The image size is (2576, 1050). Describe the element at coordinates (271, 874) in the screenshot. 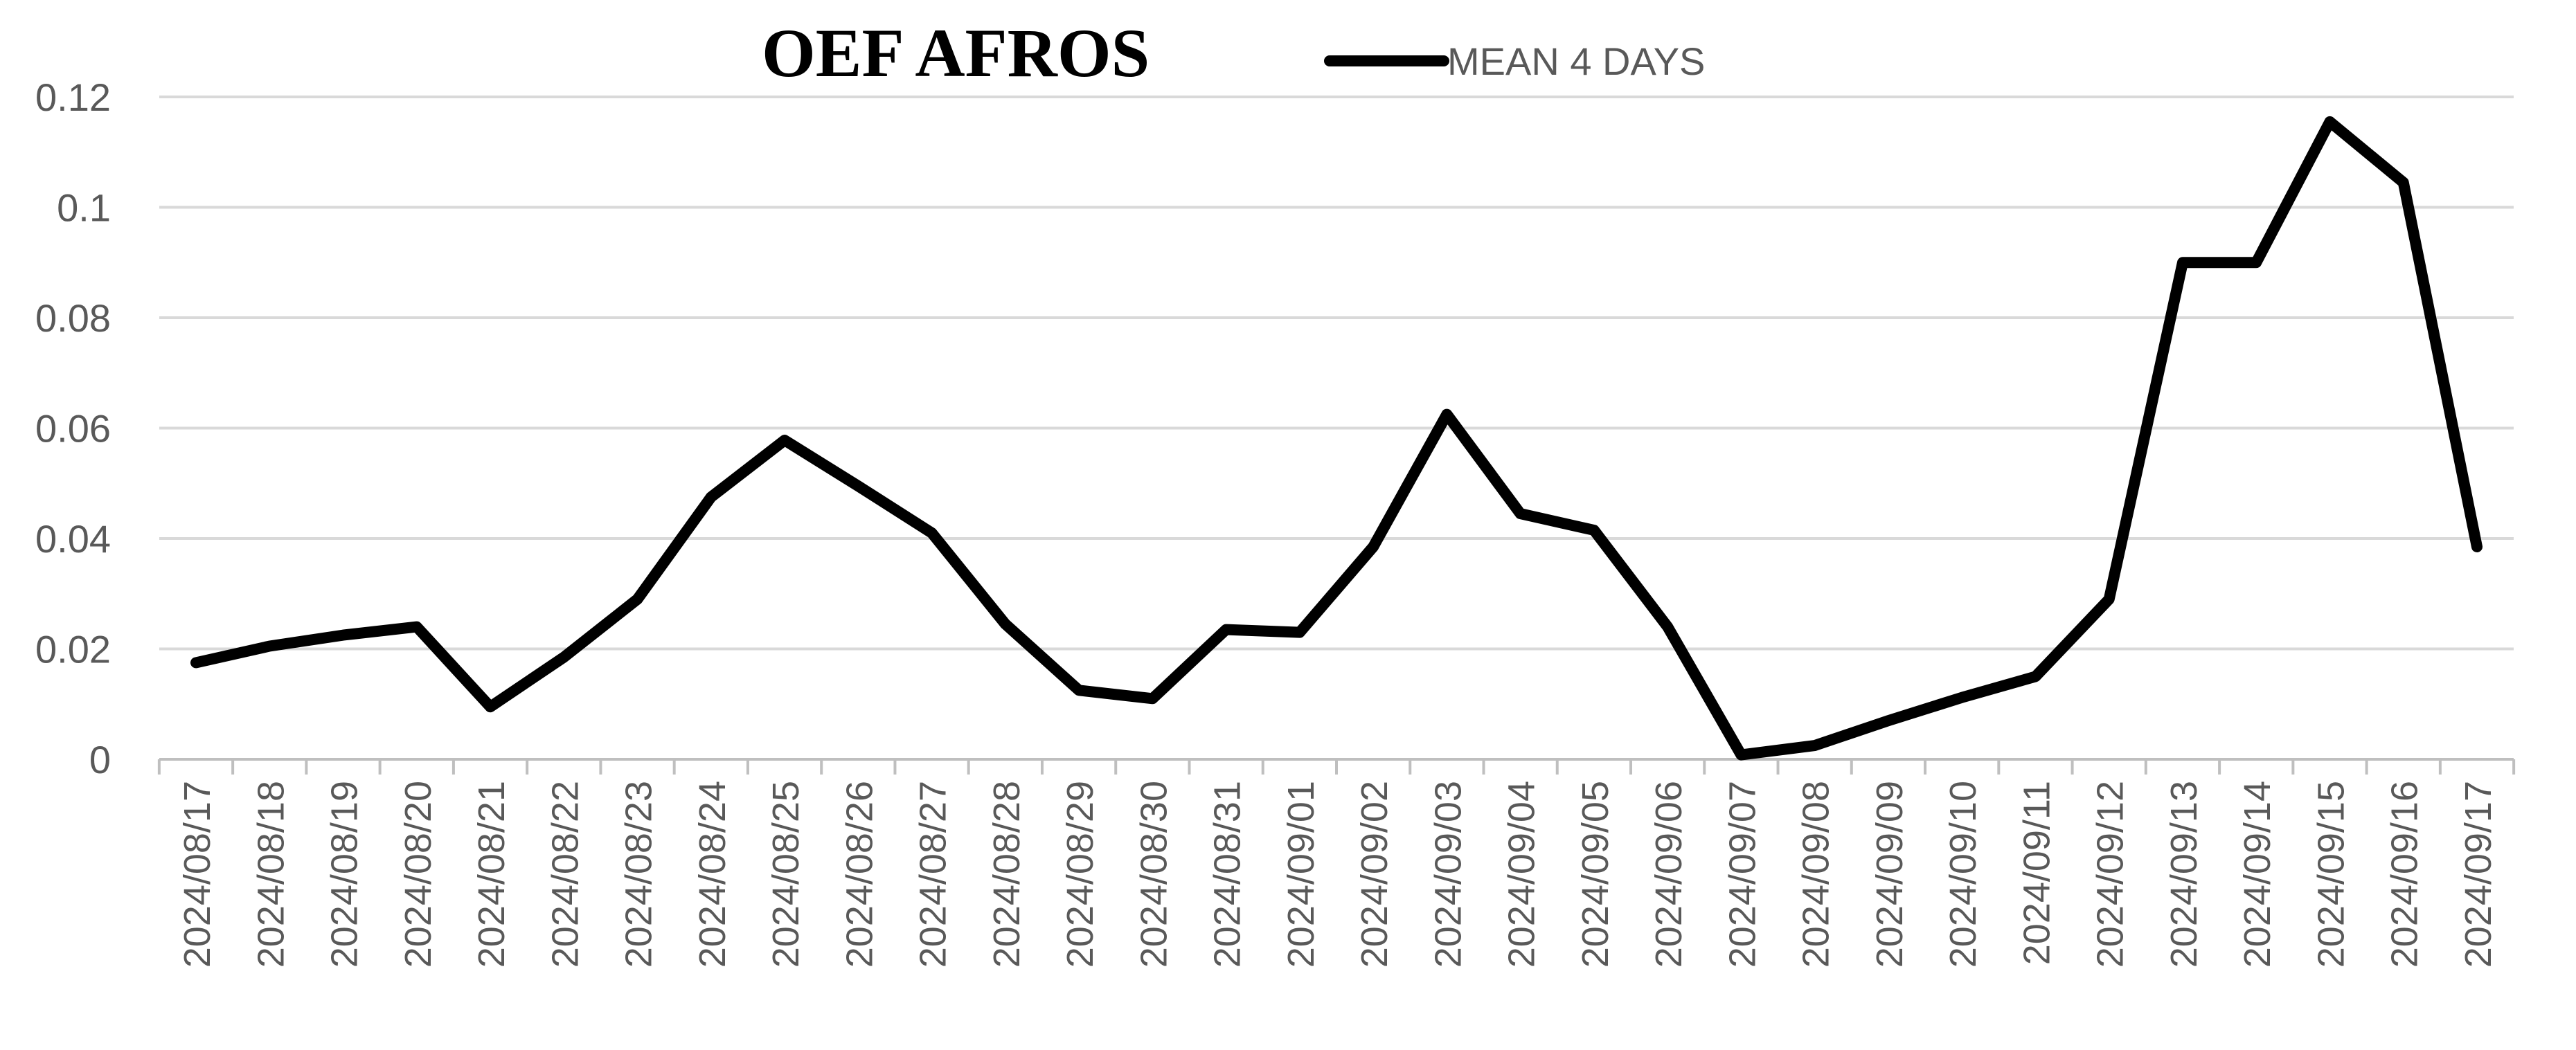

I see `x-tick-label: 2024/08/18` at that location.